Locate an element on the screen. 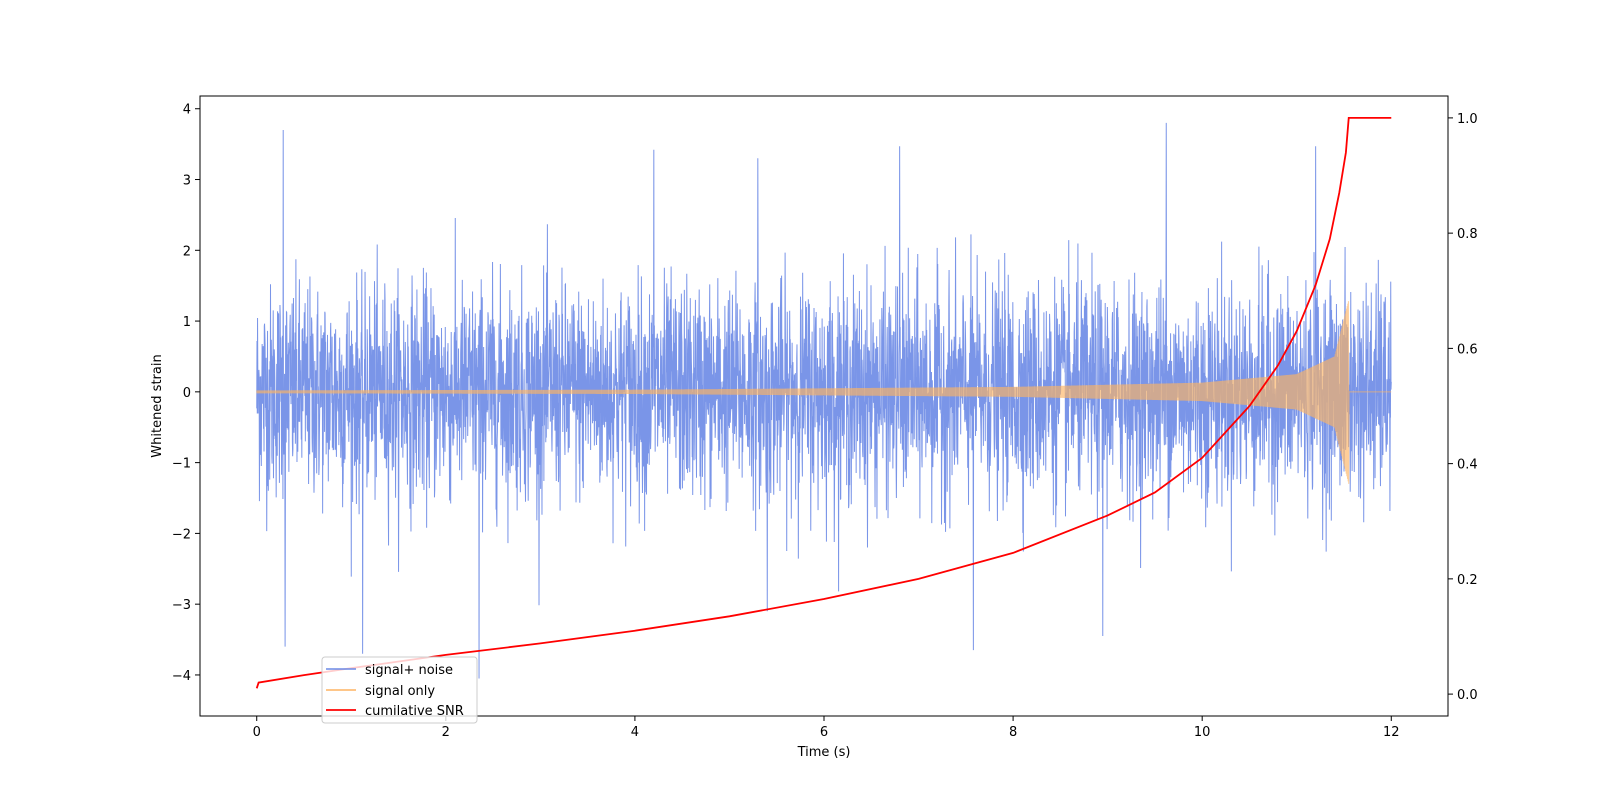  legend-label-cumulative-snr: cumilative SNR is located at coordinates (414, 711).